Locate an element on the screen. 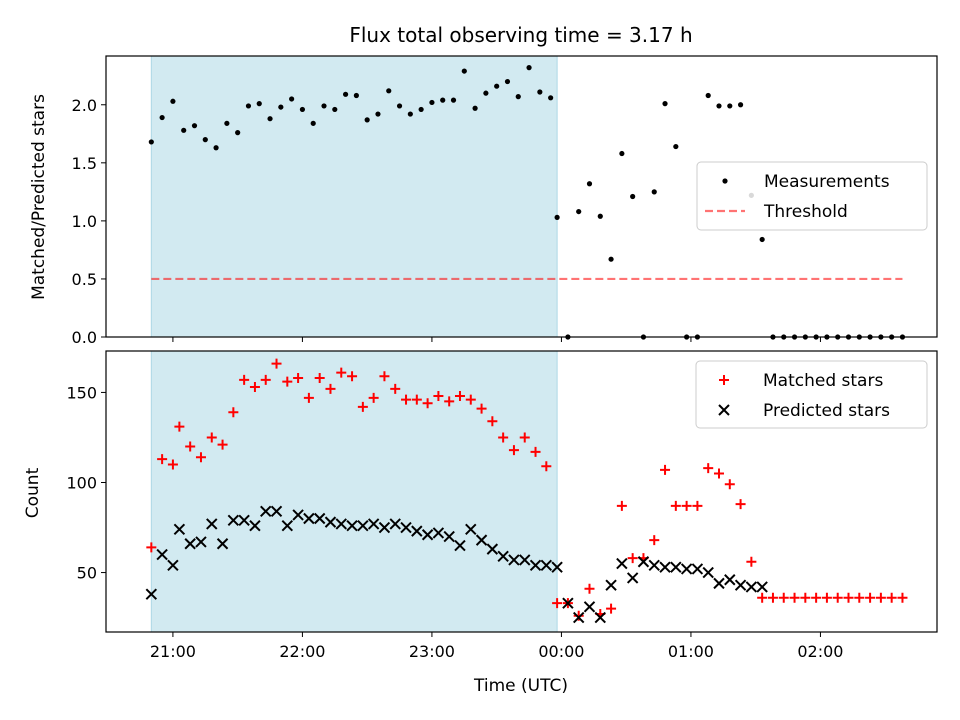  top-legend-label: Measurements is located at coordinates (827, 182).